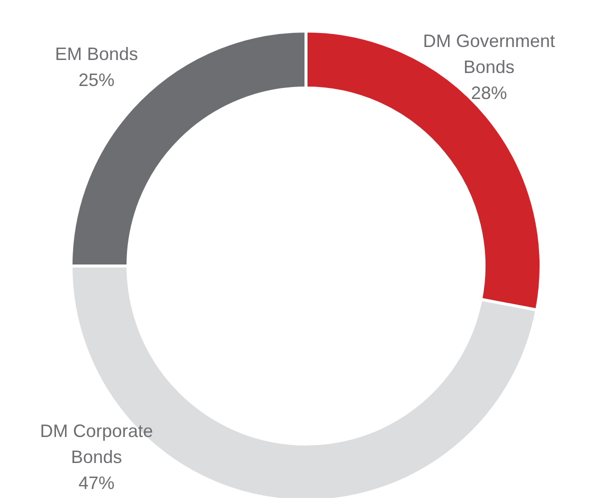 This screenshot has width=603, height=503. I want to click on data-label: 28%, so click(489, 93).